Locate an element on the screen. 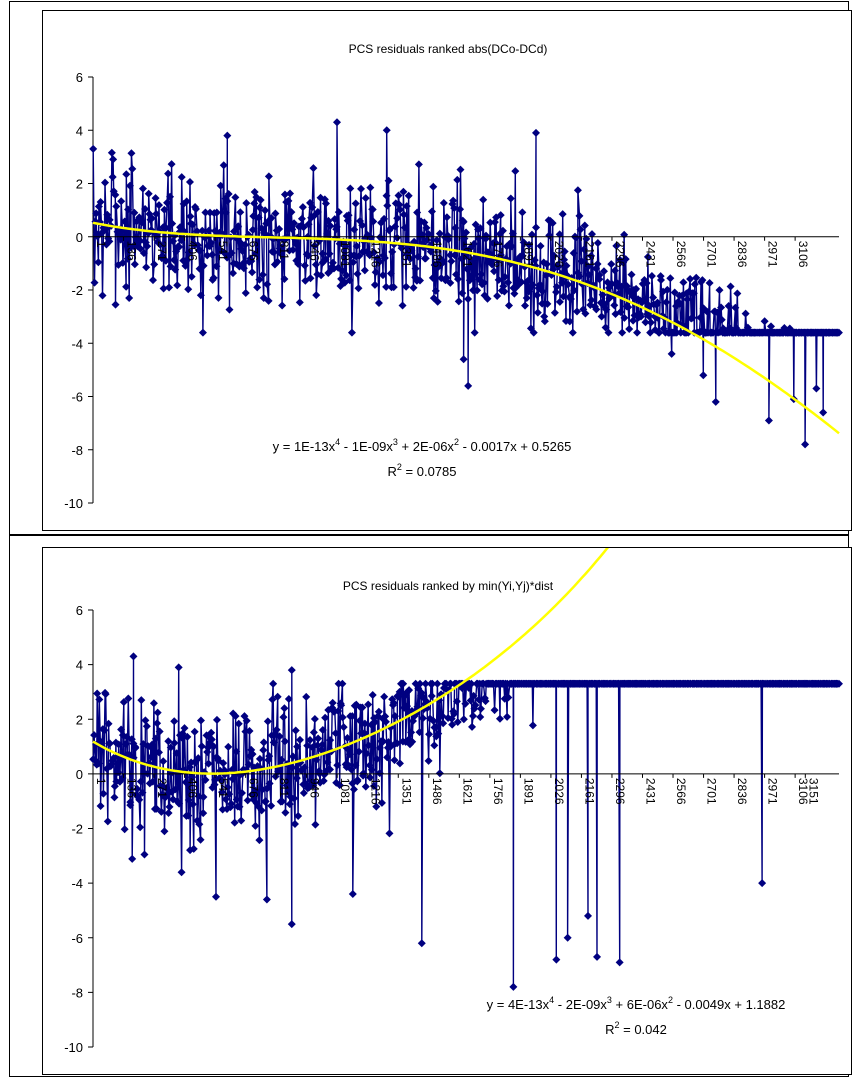 This screenshot has width=852, height=1079. chart-title: PCS residuals ranked by min(Yi,Yj)*dist is located at coordinates (448, 586).